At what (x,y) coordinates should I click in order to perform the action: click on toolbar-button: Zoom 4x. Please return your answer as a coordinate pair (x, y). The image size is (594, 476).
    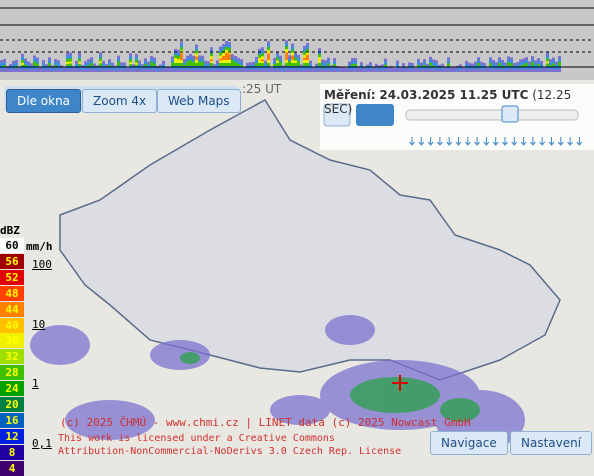
    Looking at the image, I should click on (120, 101).